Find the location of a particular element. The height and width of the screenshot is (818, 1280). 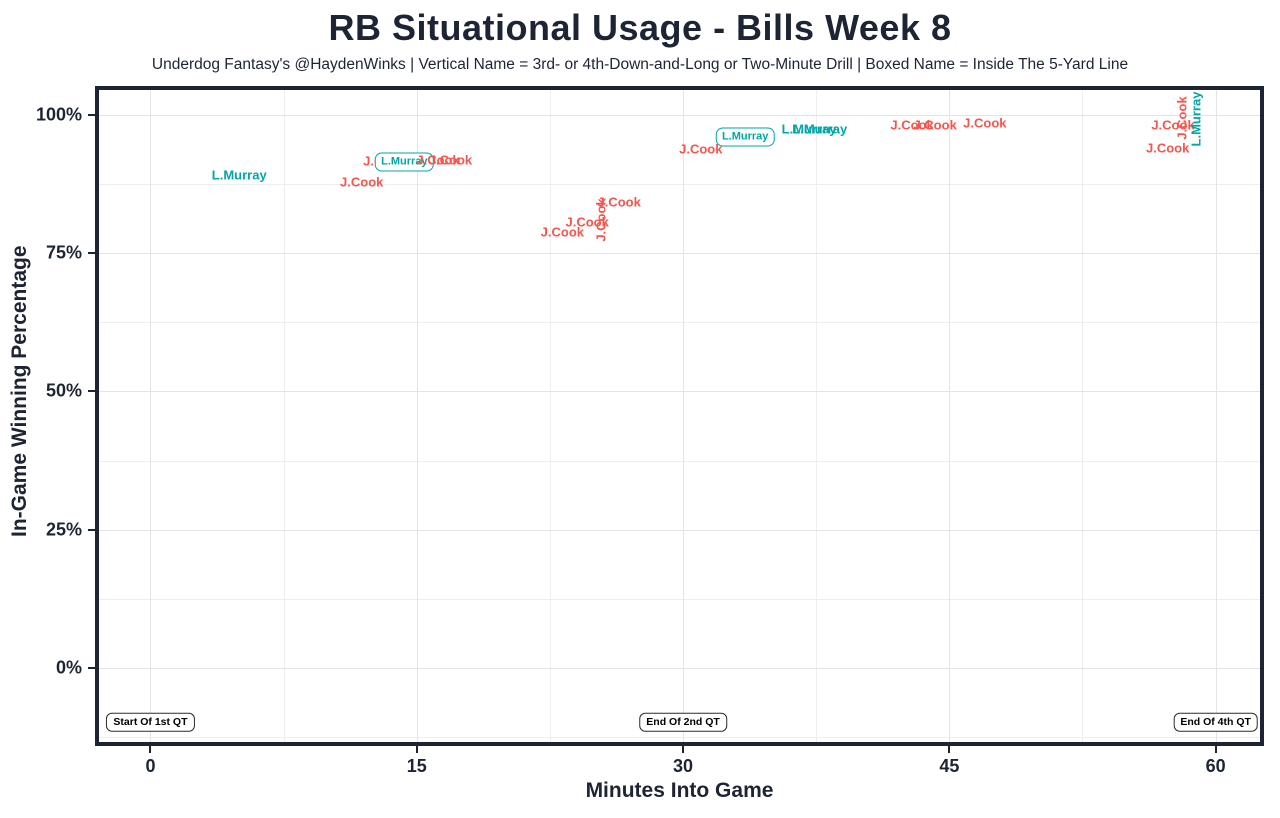

y-tick-label: 0% is located at coordinates (68, 667).